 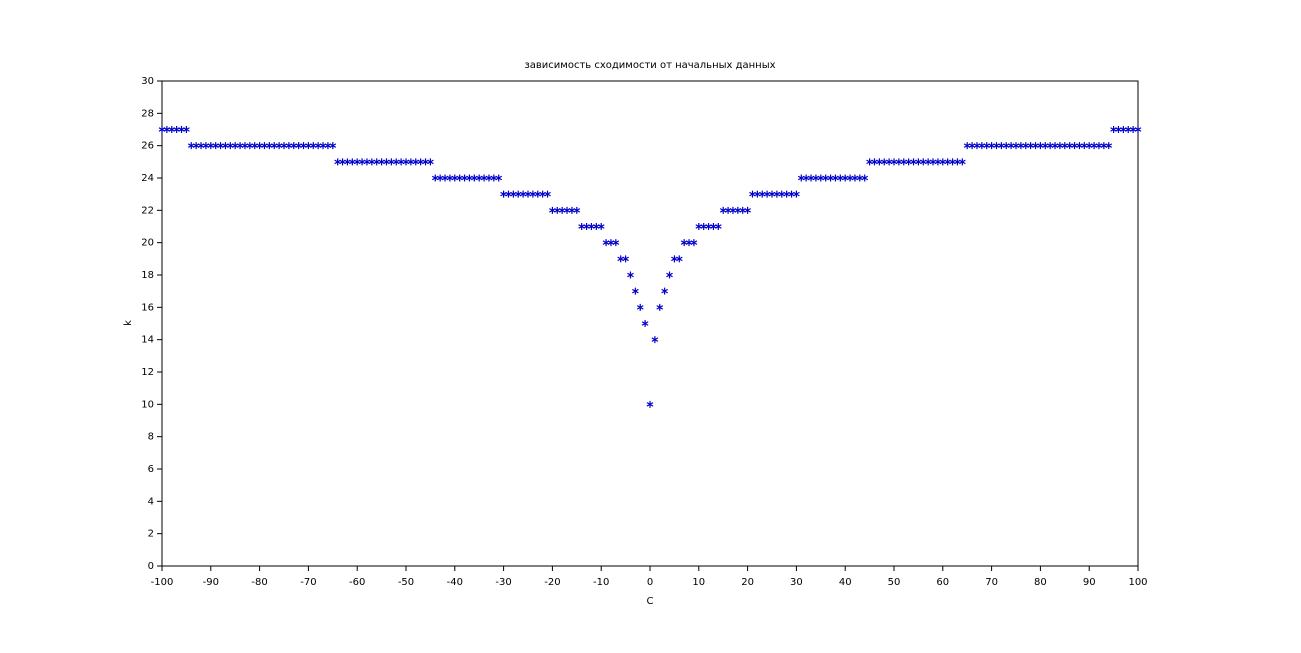 What do you see at coordinates (147, 146) in the screenshot?
I see `y-tick-label: 26` at bounding box center [147, 146].